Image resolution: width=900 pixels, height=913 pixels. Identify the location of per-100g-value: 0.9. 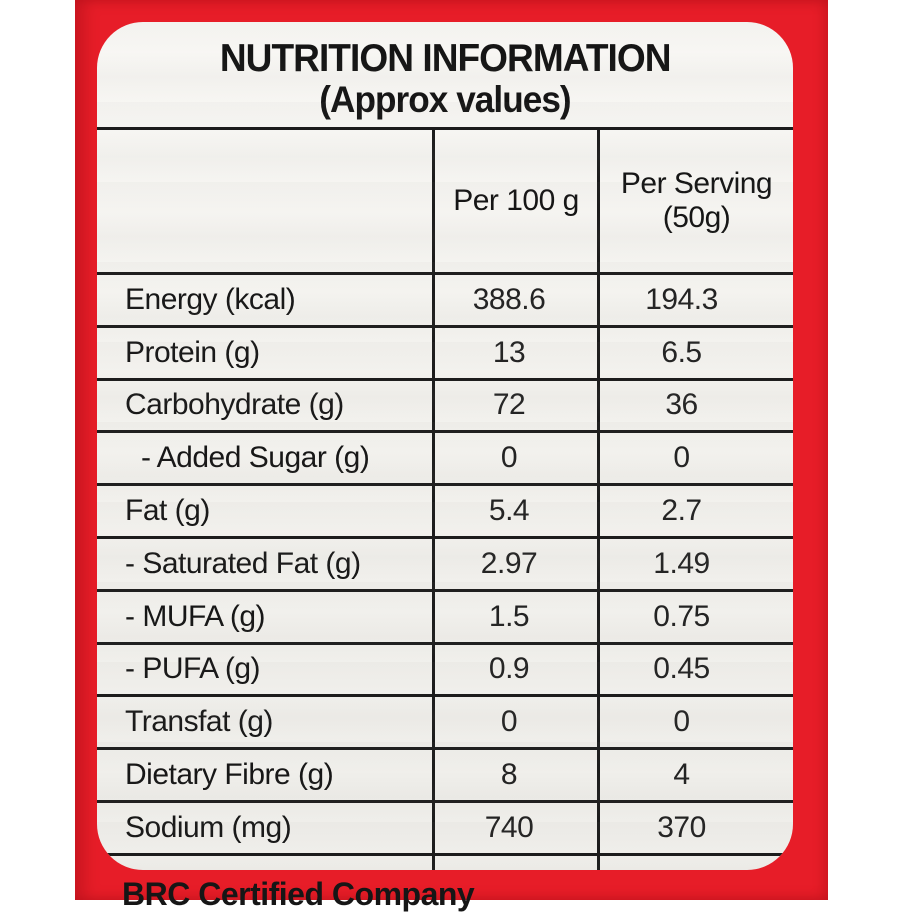
(514, 669).